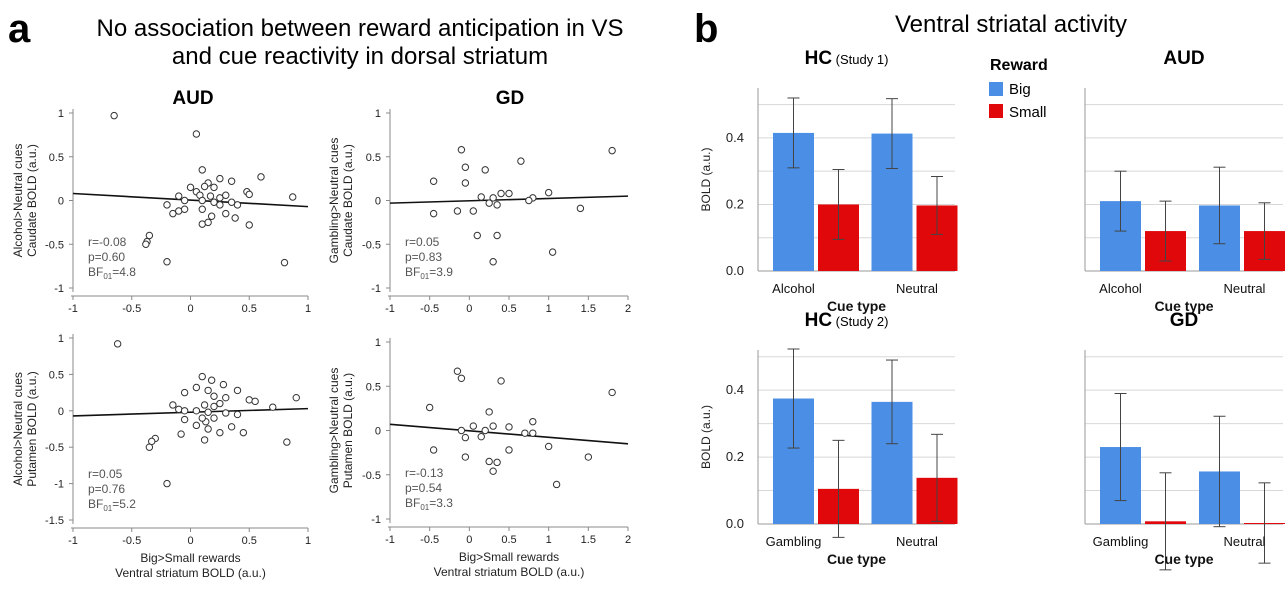  I want to click on bar-title-study: (Study 2), so click(860, 321).